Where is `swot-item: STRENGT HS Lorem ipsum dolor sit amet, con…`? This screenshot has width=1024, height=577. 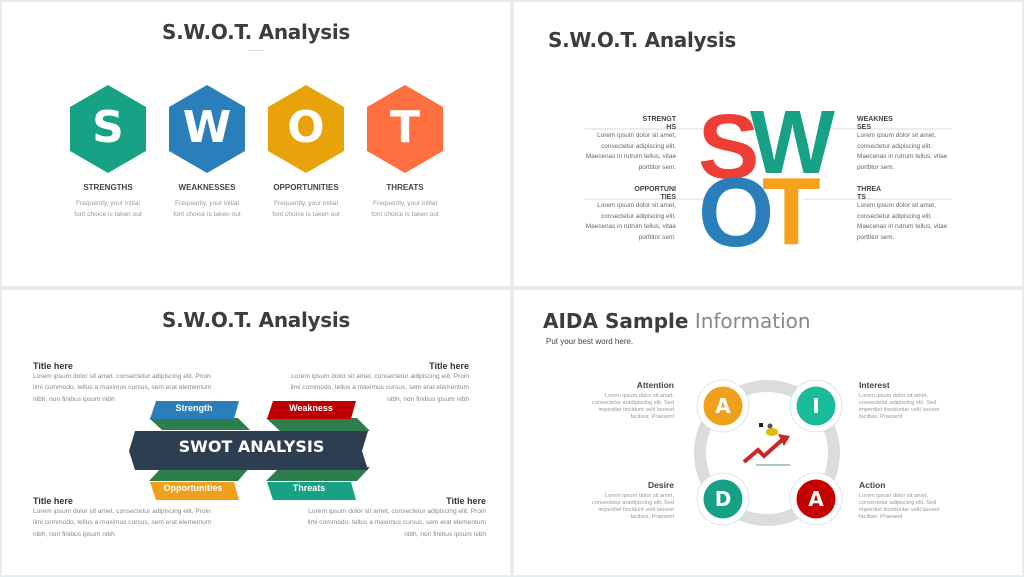 swot-item: STRENGT HS Lorem ipsum dolor sit amet, con… is located at coordinates (631, 145).